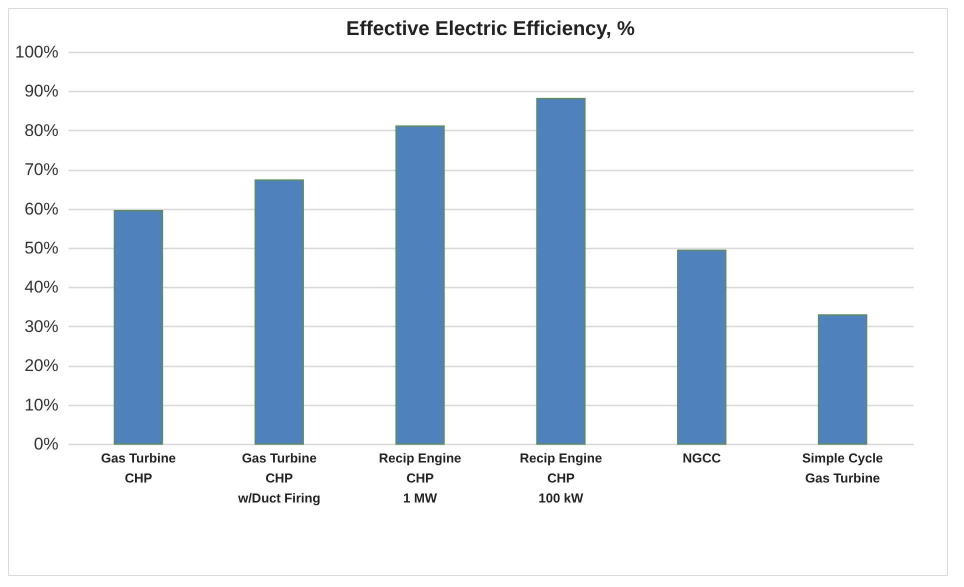 The height and width of the screenshot is (587, 964). I want to click on y-tick-label: 40%, so click(41, 287).